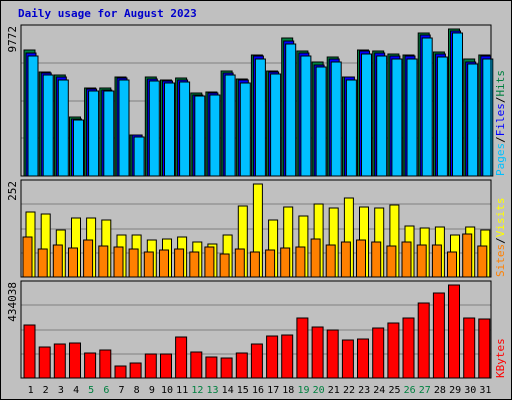  Describe the element at coordinates (91, 390) in the screenshot. I see `x-tick-5: 5` at that location.